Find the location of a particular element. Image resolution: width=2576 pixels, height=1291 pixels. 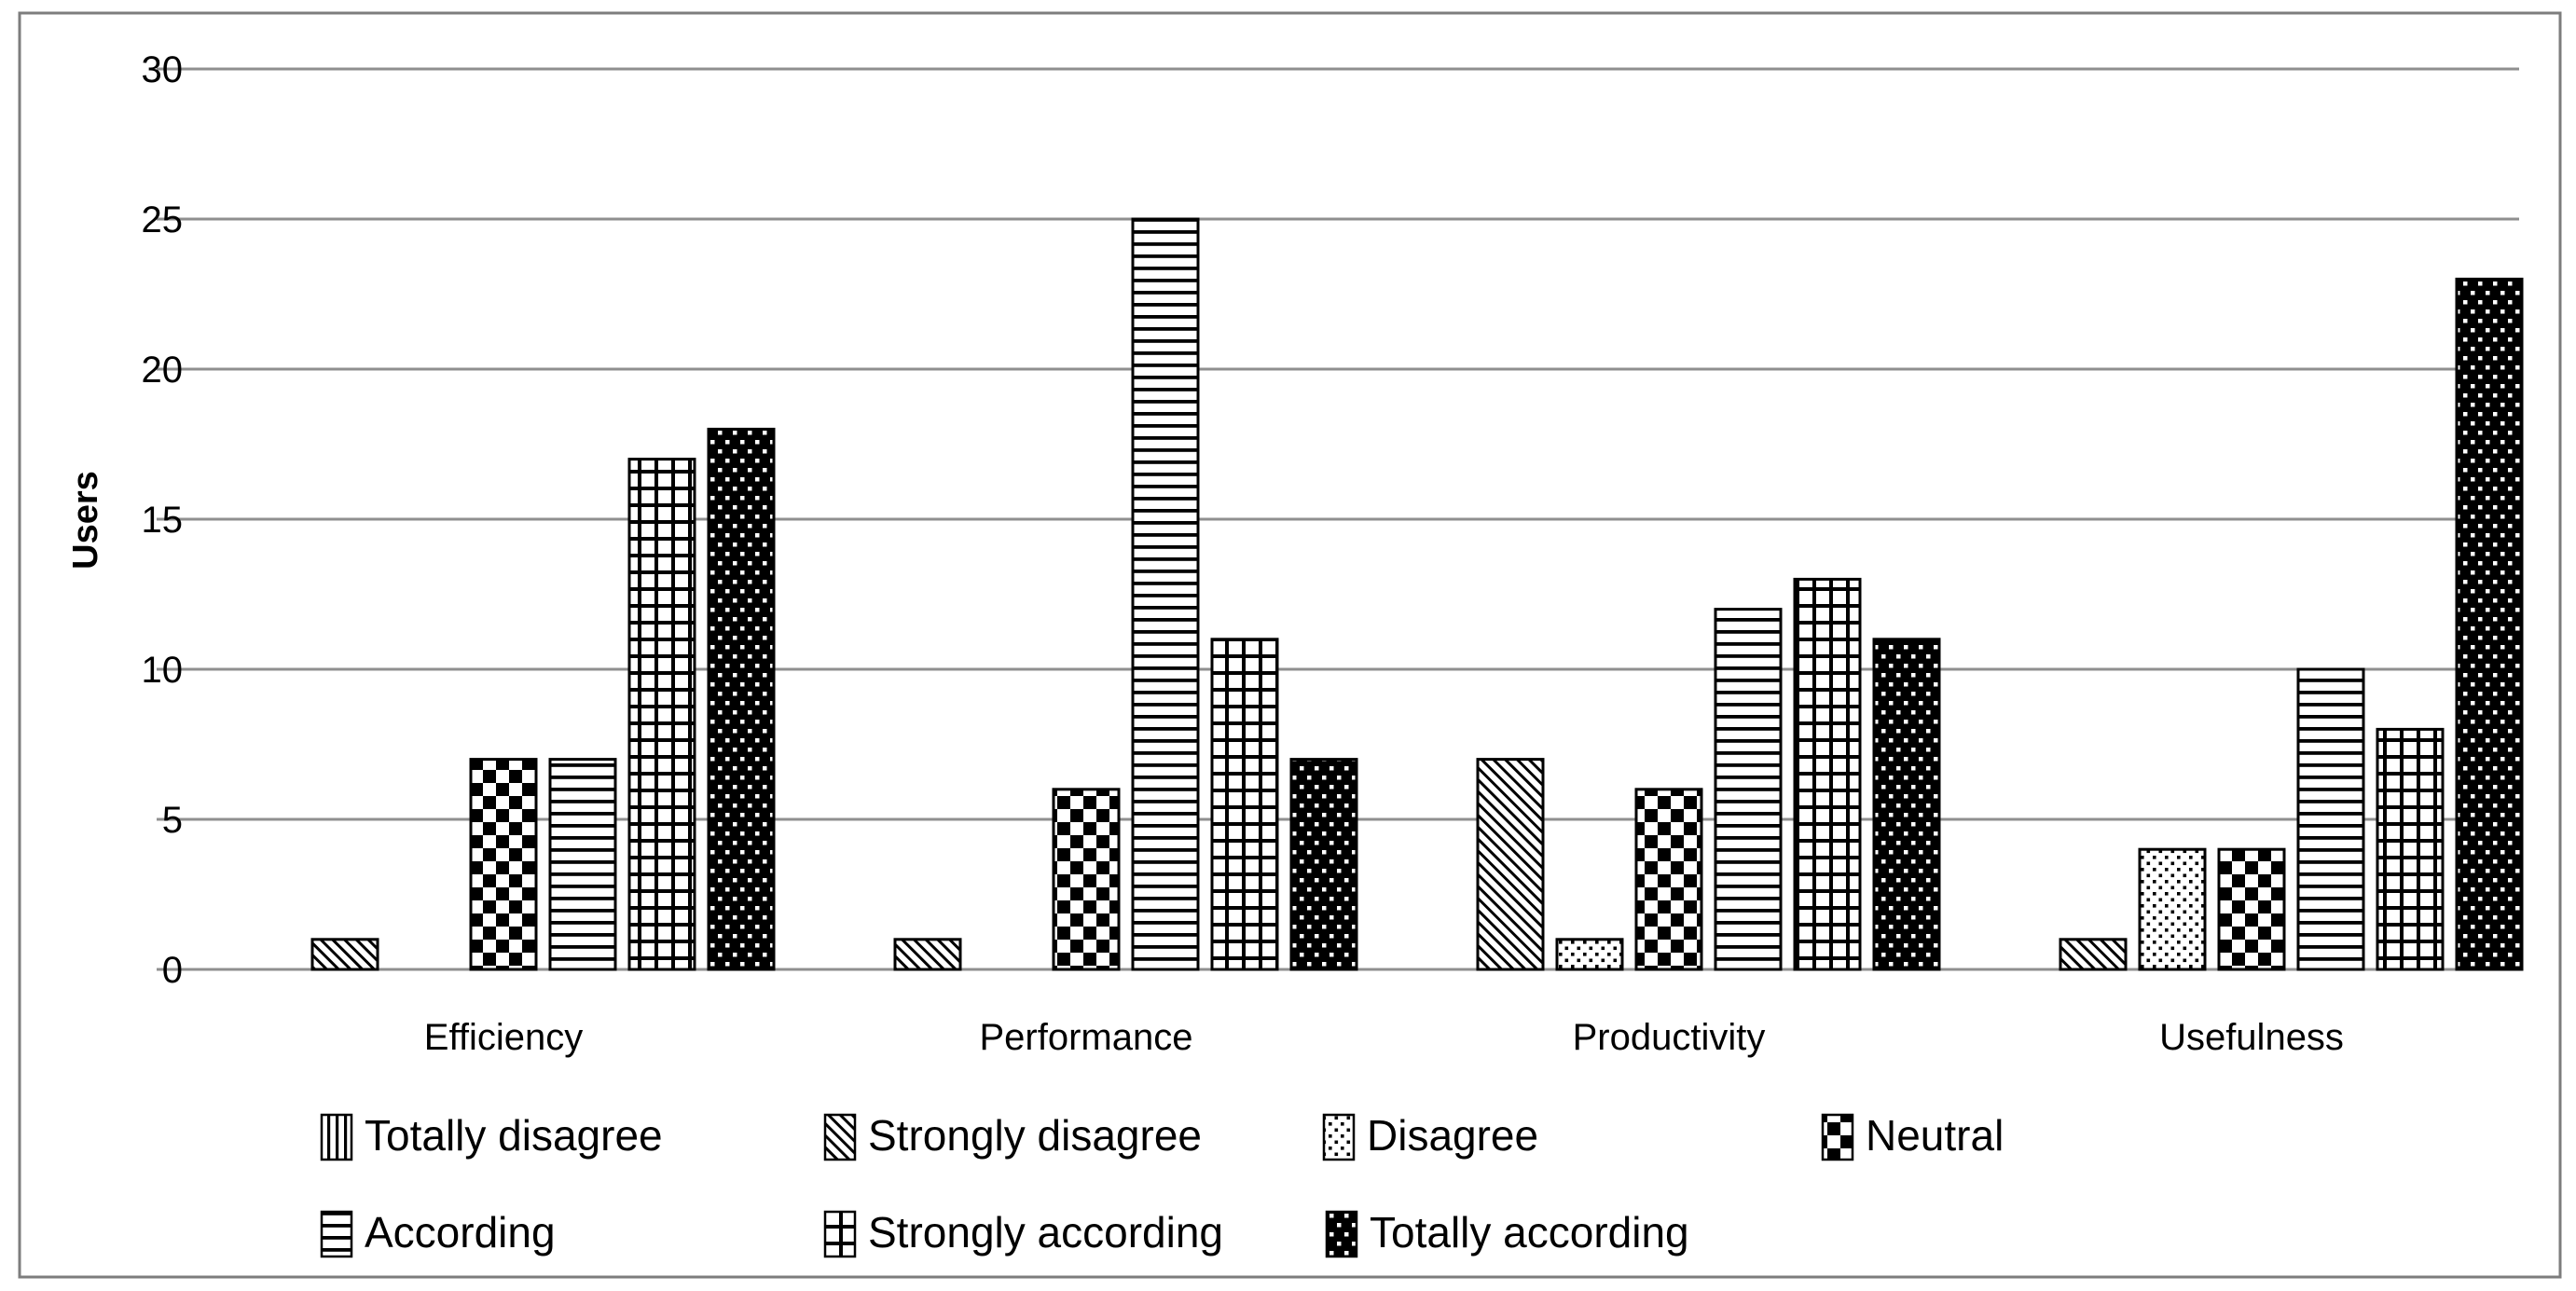

y-tick-label-25: 25 is located at coordinates (163, 220).